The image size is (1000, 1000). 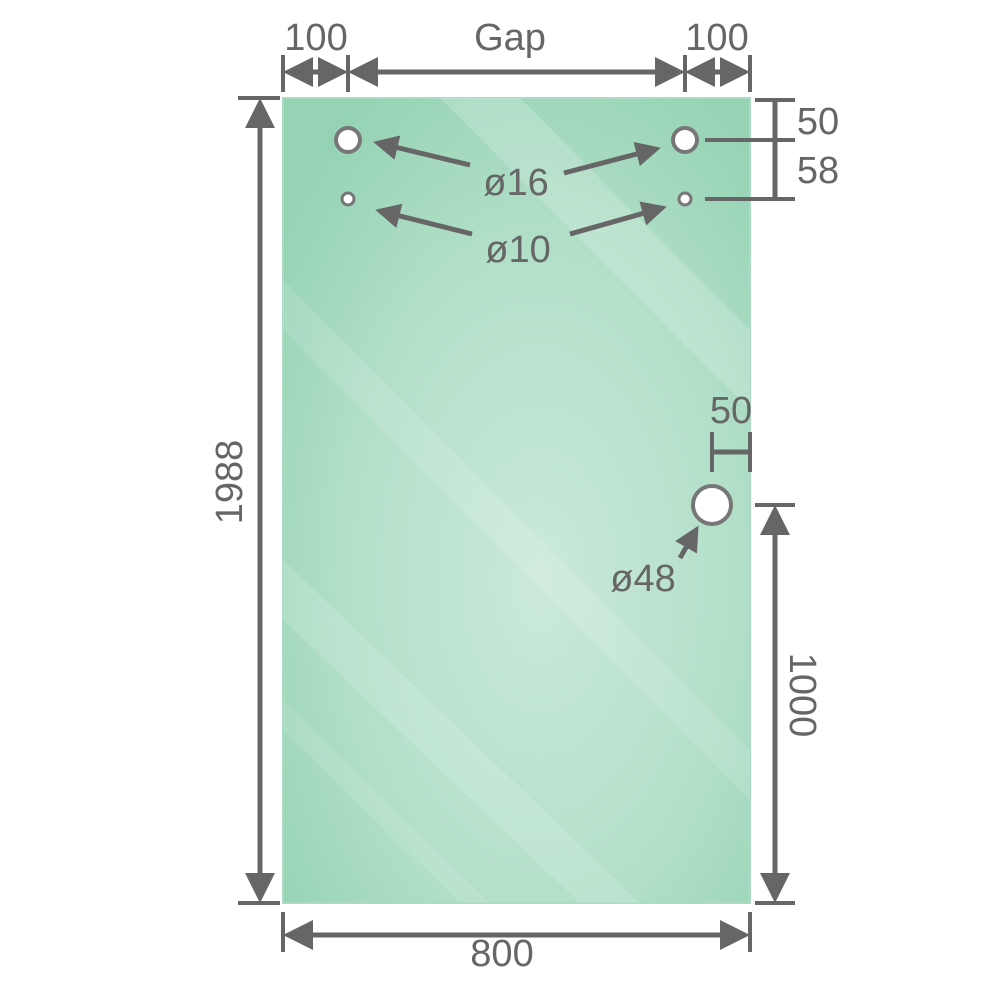 I want to click on width-label: 800, so click(x=501, y=954).